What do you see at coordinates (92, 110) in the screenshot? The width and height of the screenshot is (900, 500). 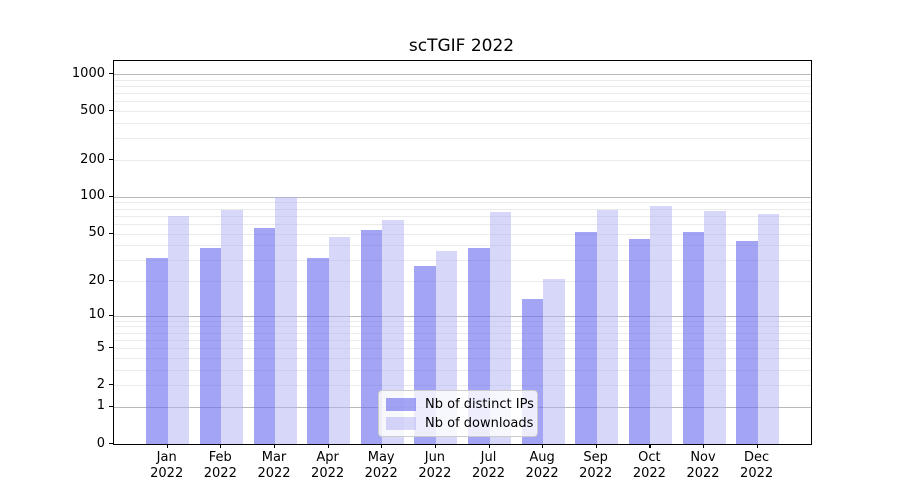 I see `y-tick-label: 500` at bounding box center [92, 110].